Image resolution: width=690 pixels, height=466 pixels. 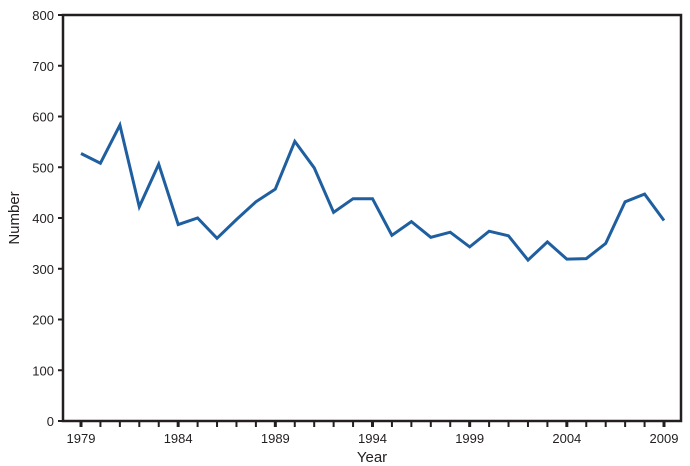 What do you see at coordinates (372, 457) in the screenshot?
I see `x-axis-title: Year` at bounding box center [372, 457].